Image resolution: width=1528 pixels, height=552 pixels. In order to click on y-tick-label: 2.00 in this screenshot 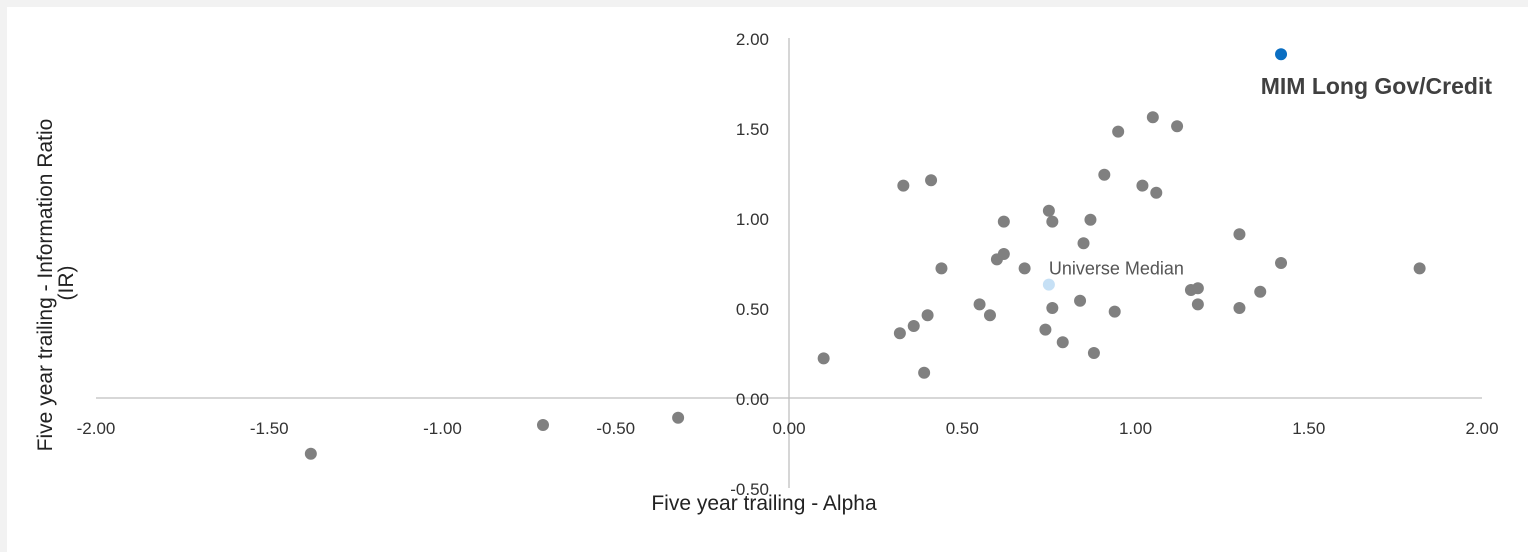, I will do `click(752, 39)`.